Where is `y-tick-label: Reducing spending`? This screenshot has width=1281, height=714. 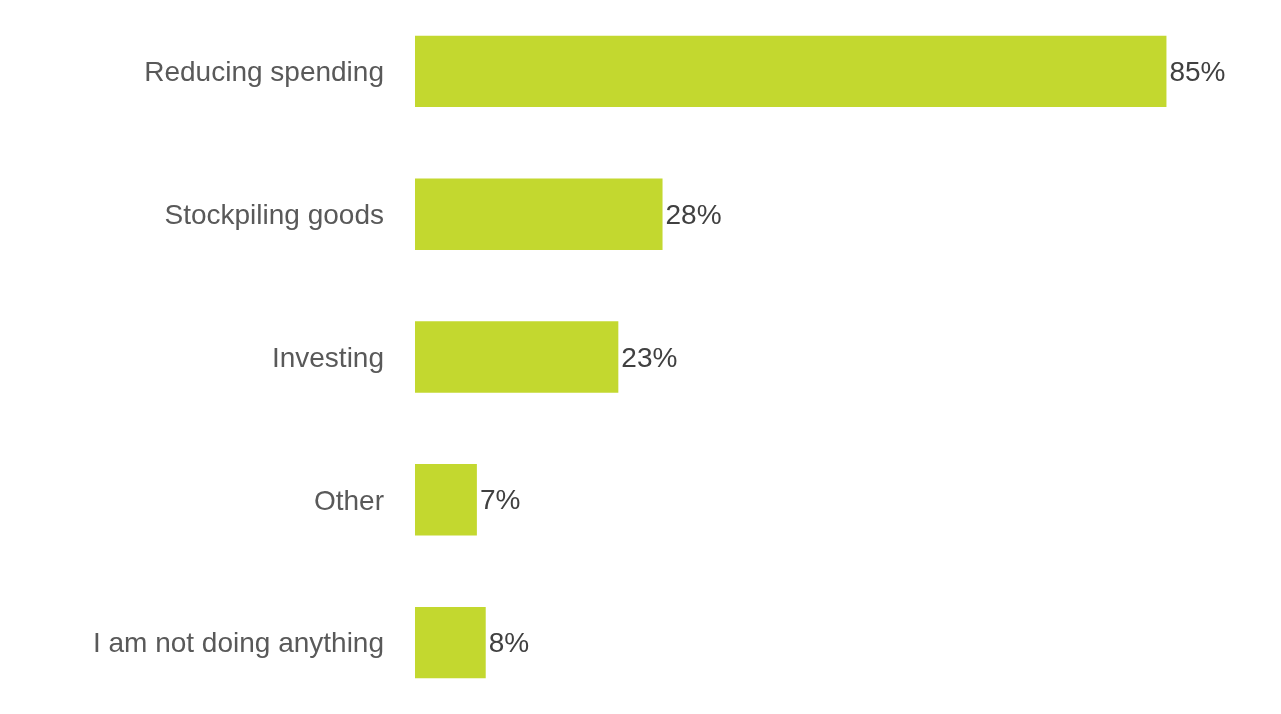 y-tick-label: Reducing spending is located at coordinates (264, 72).